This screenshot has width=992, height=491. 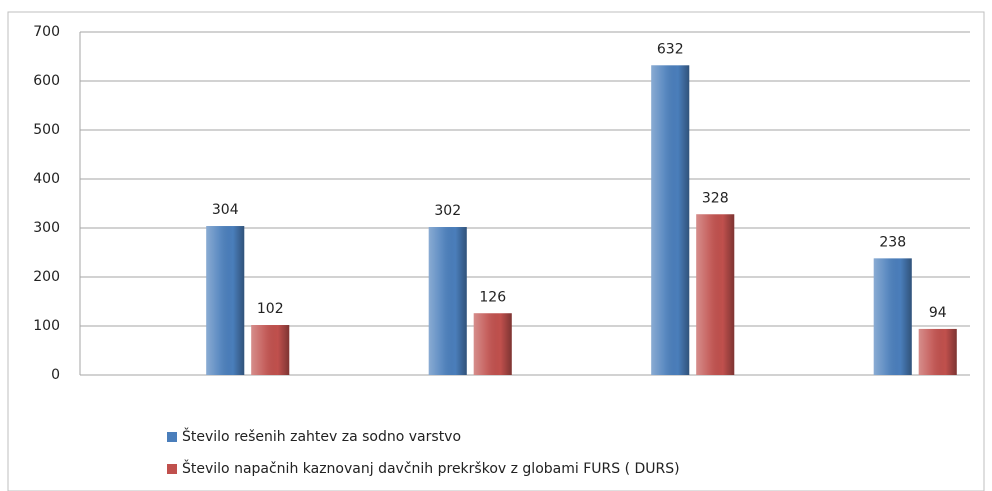 What do you see at coordinates (46, 81) in the screenshot?
I see `y-tick-label: 600` at bounding box center [46, 81].